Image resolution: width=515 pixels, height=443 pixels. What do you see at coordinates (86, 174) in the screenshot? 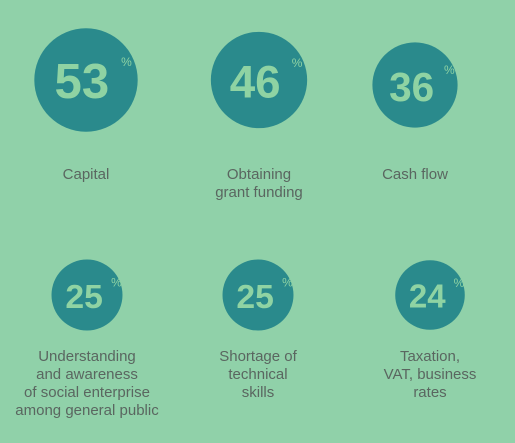
I see `category-label: Capital` at bounding box center [86, 174].